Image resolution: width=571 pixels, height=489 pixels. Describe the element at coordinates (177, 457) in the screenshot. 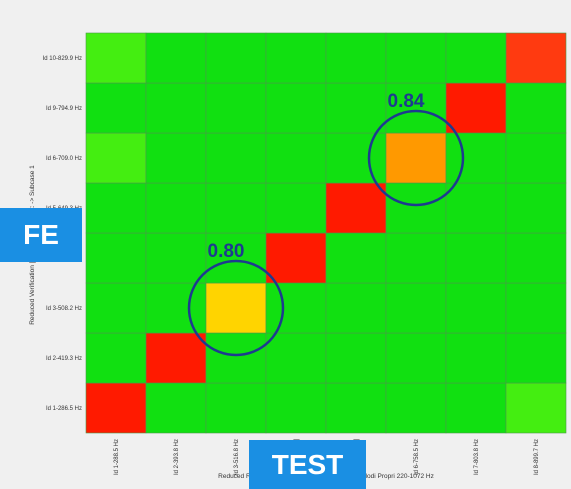

I see `x-tick-label: Id 2-393.8 Hz` at that location.